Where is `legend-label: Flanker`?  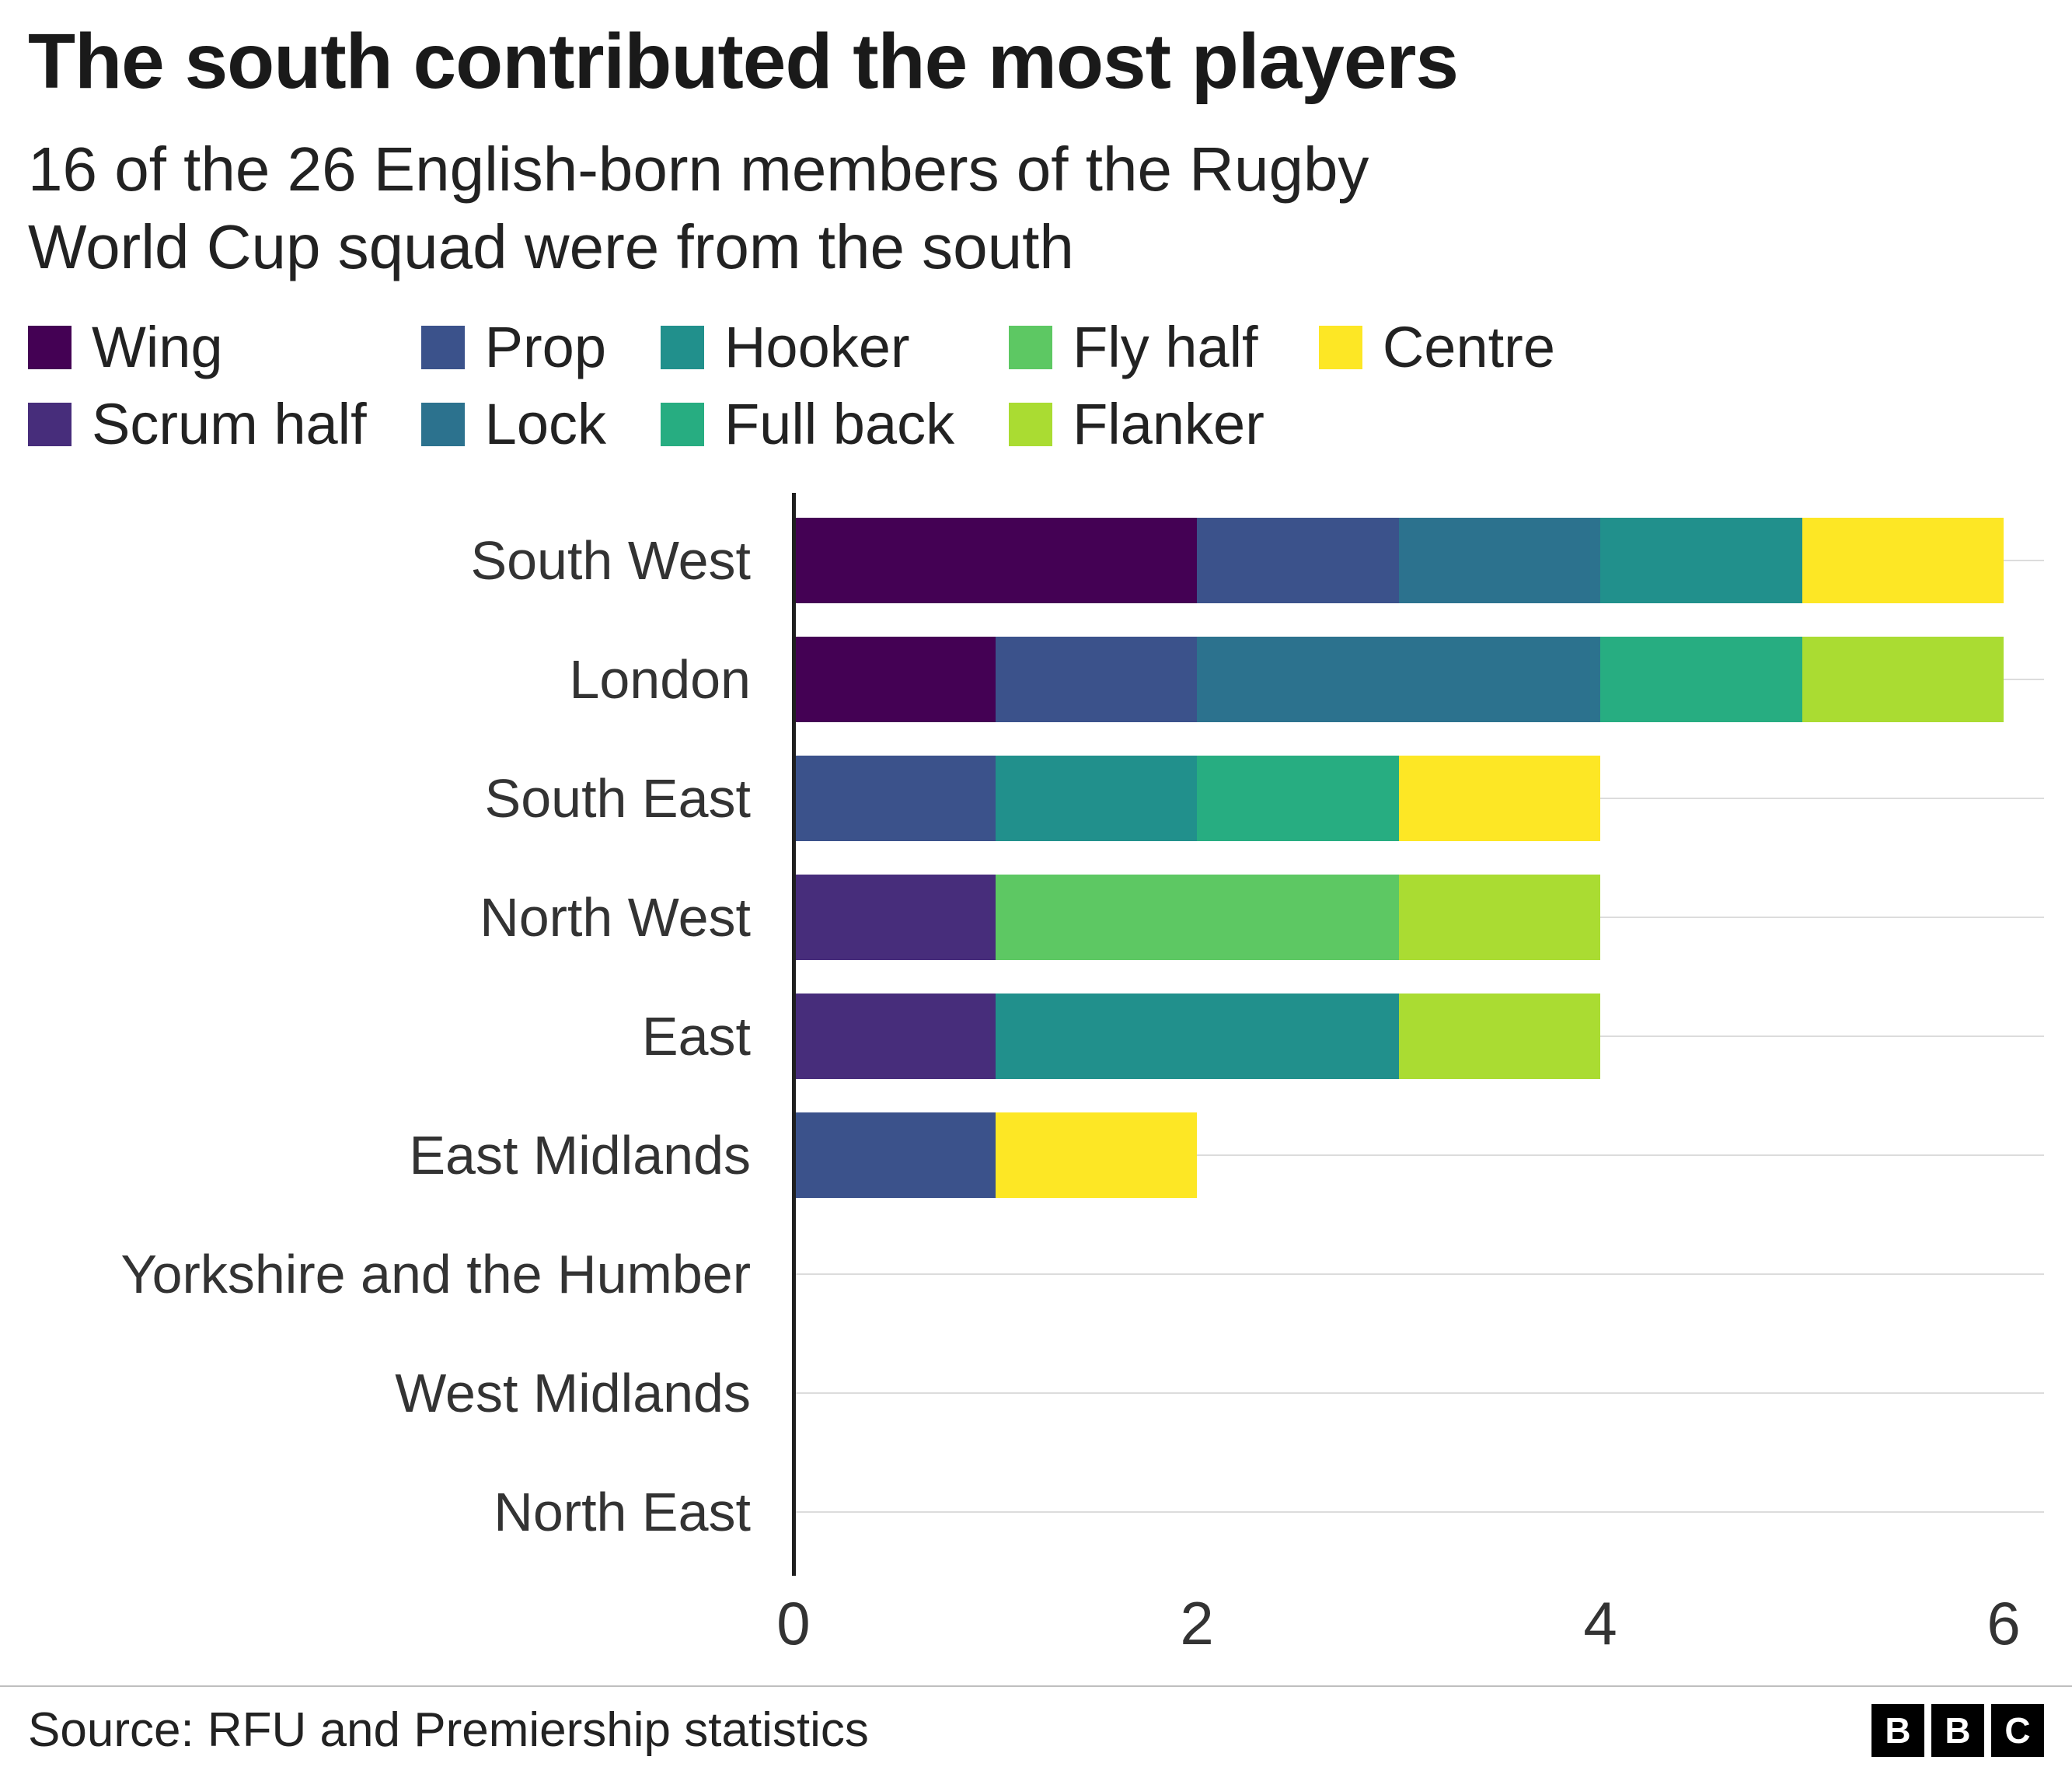
legend-label: Flanker is located at coordinates (1168, 424).